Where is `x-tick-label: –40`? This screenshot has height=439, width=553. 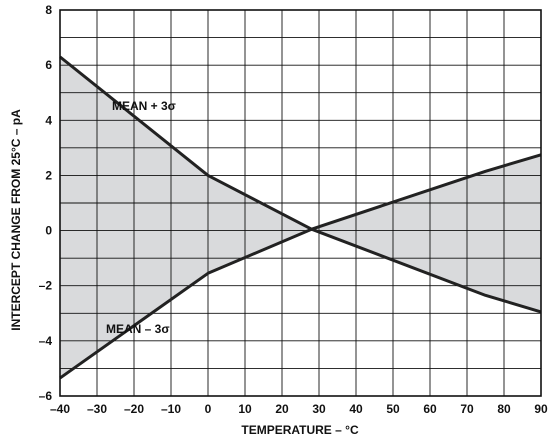 x-tick-label: –40 is located at coordinates (60, 409).